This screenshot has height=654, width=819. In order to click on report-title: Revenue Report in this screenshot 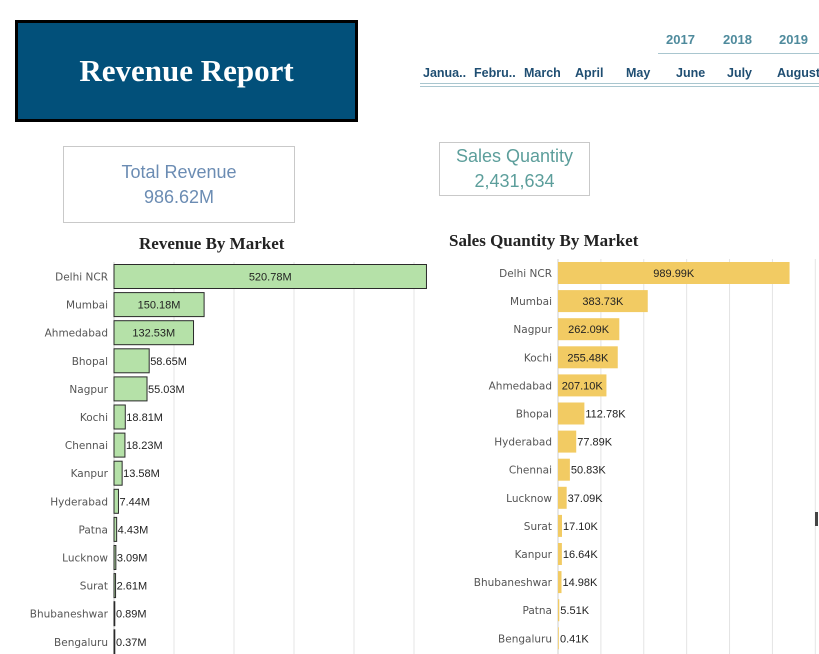, I will do `click(186, 70)`.